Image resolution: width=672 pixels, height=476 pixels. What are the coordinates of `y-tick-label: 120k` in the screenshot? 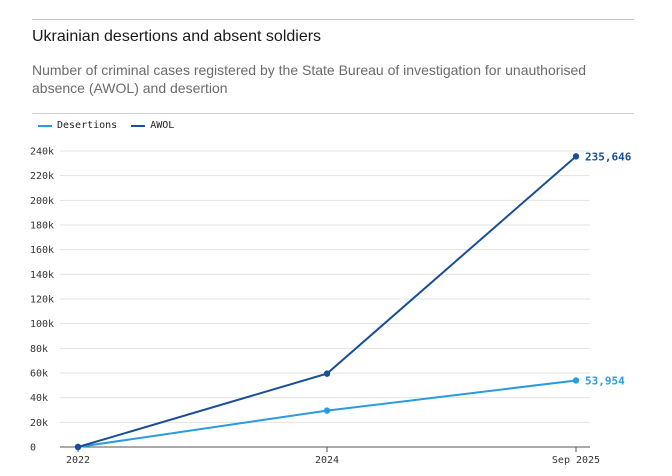 It's located at (42, 300).